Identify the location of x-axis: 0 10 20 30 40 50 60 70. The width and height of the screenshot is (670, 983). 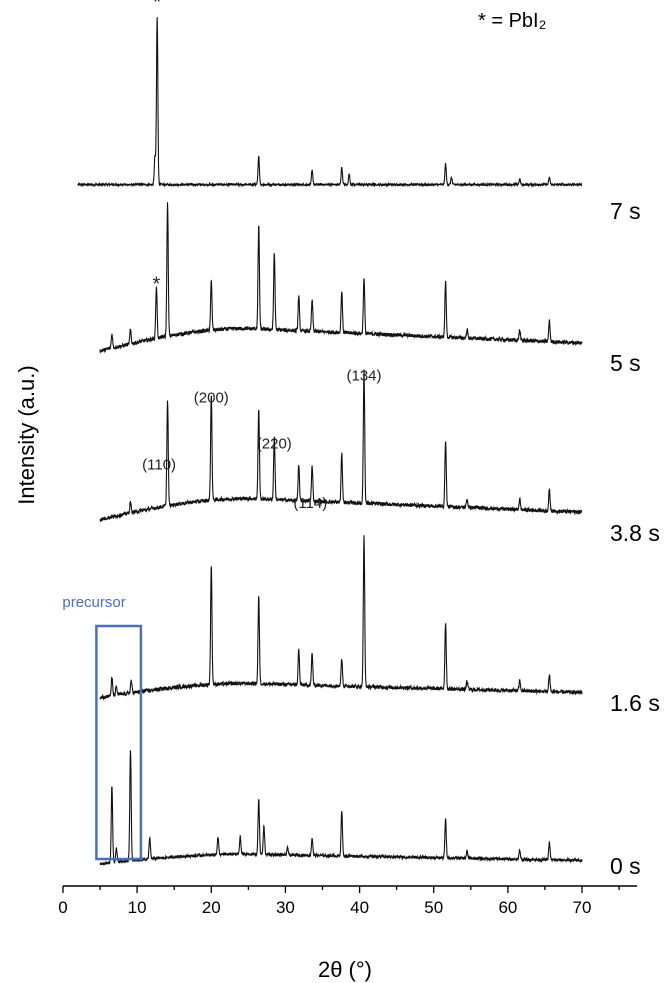
(347, 901).